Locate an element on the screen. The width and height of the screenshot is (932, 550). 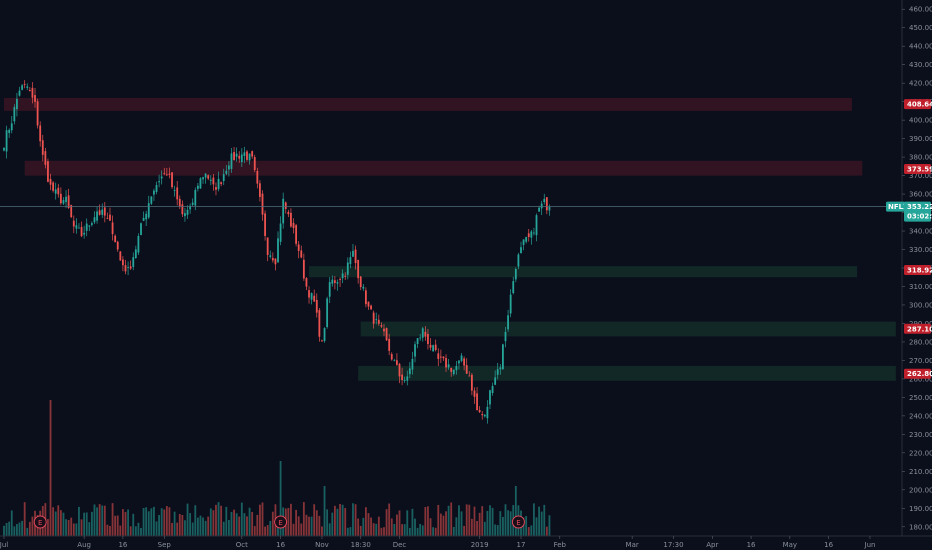
y-tick-label: 180.00 is located at coordinates (920, 527).